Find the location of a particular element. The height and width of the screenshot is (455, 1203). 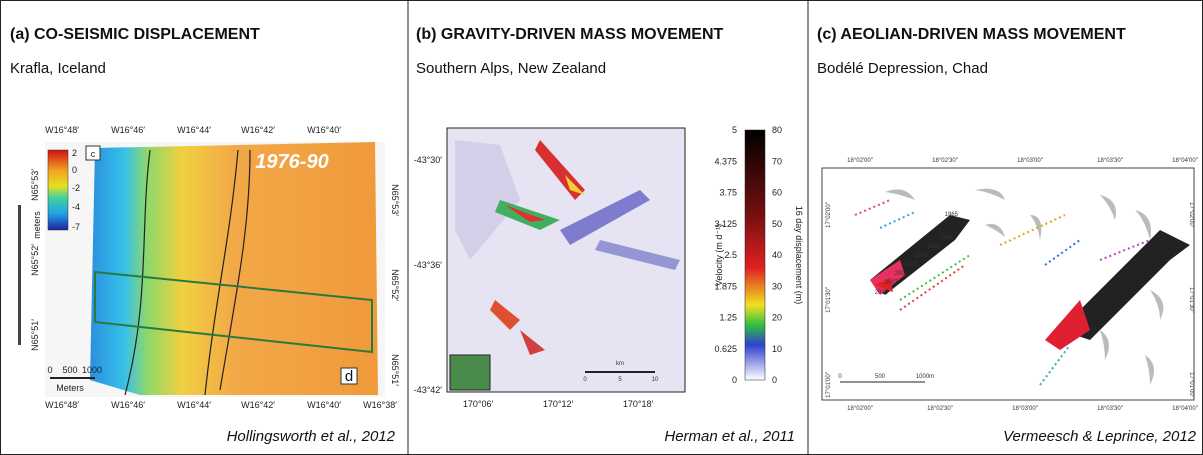

panel-title: (c) AEOLIAN-DRIVEN MASS MOVEMENT is located at coordinates (971, 34).